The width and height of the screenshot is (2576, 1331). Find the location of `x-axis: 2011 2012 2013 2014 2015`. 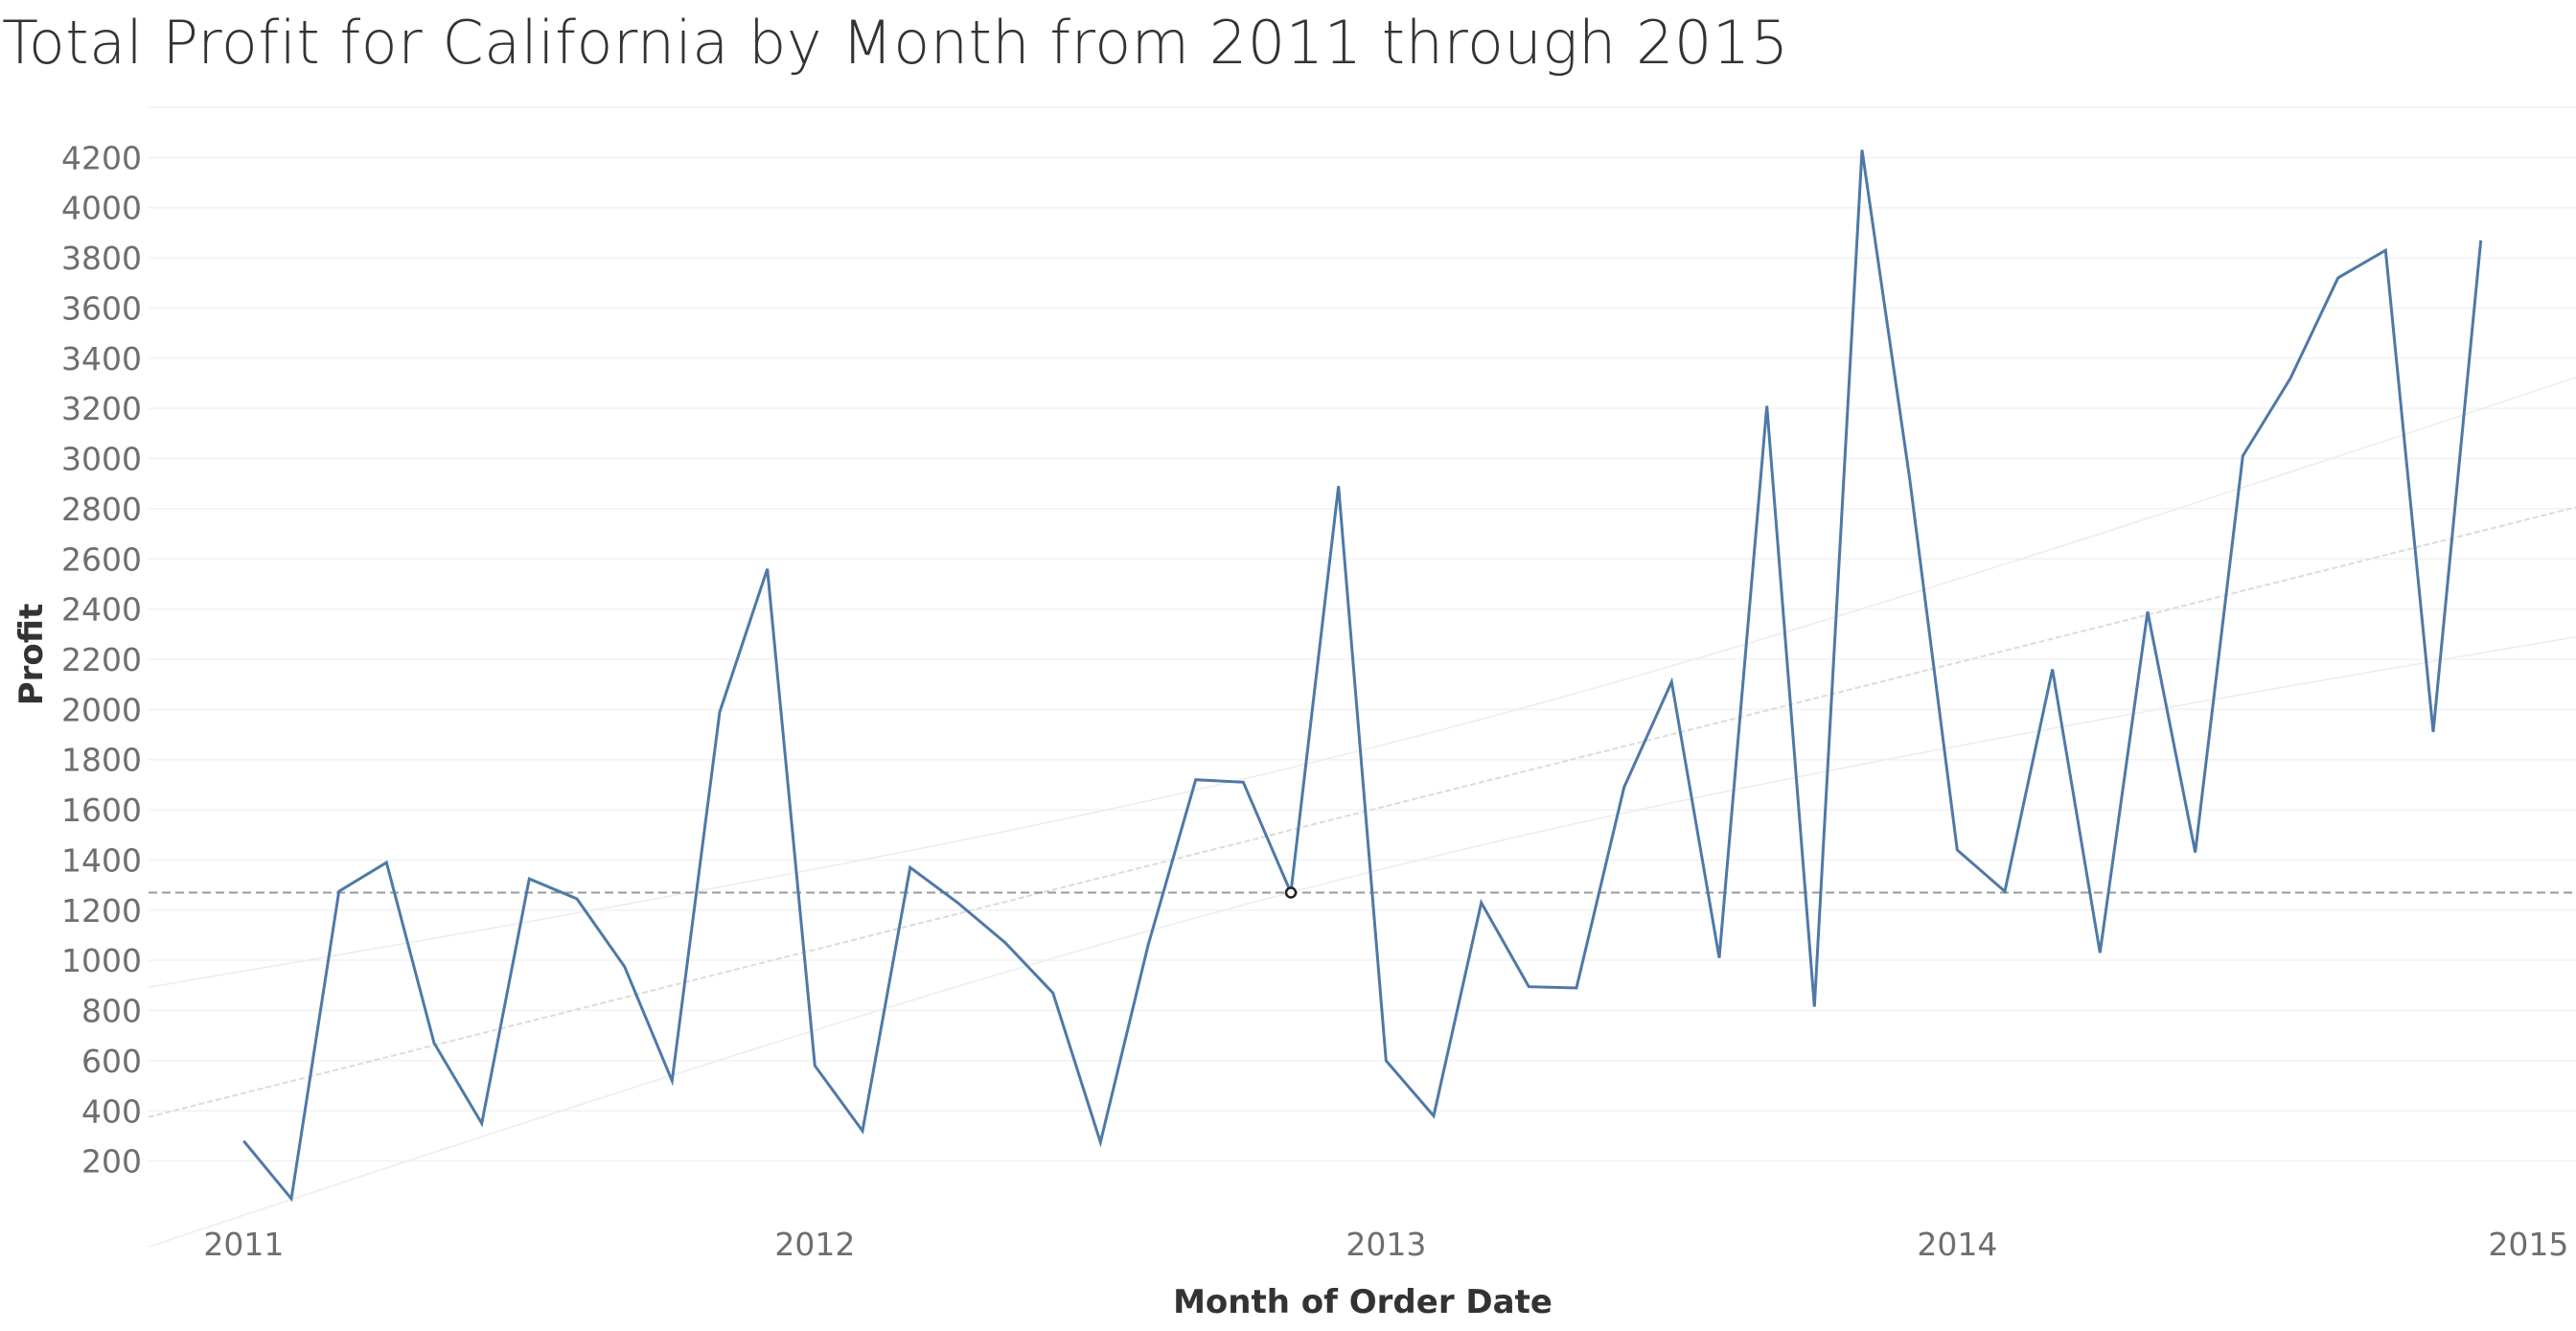

x-axis: 2011 2012 2013 2014 2015 is located at coordinates (1385, 1244).